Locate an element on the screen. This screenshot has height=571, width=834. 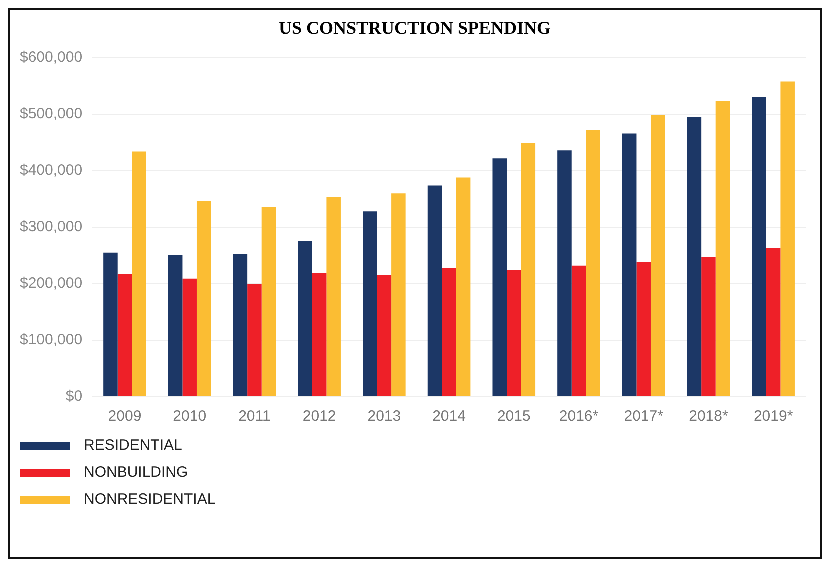
x-tick-label: 2010 is located at coordinates (190, 417).